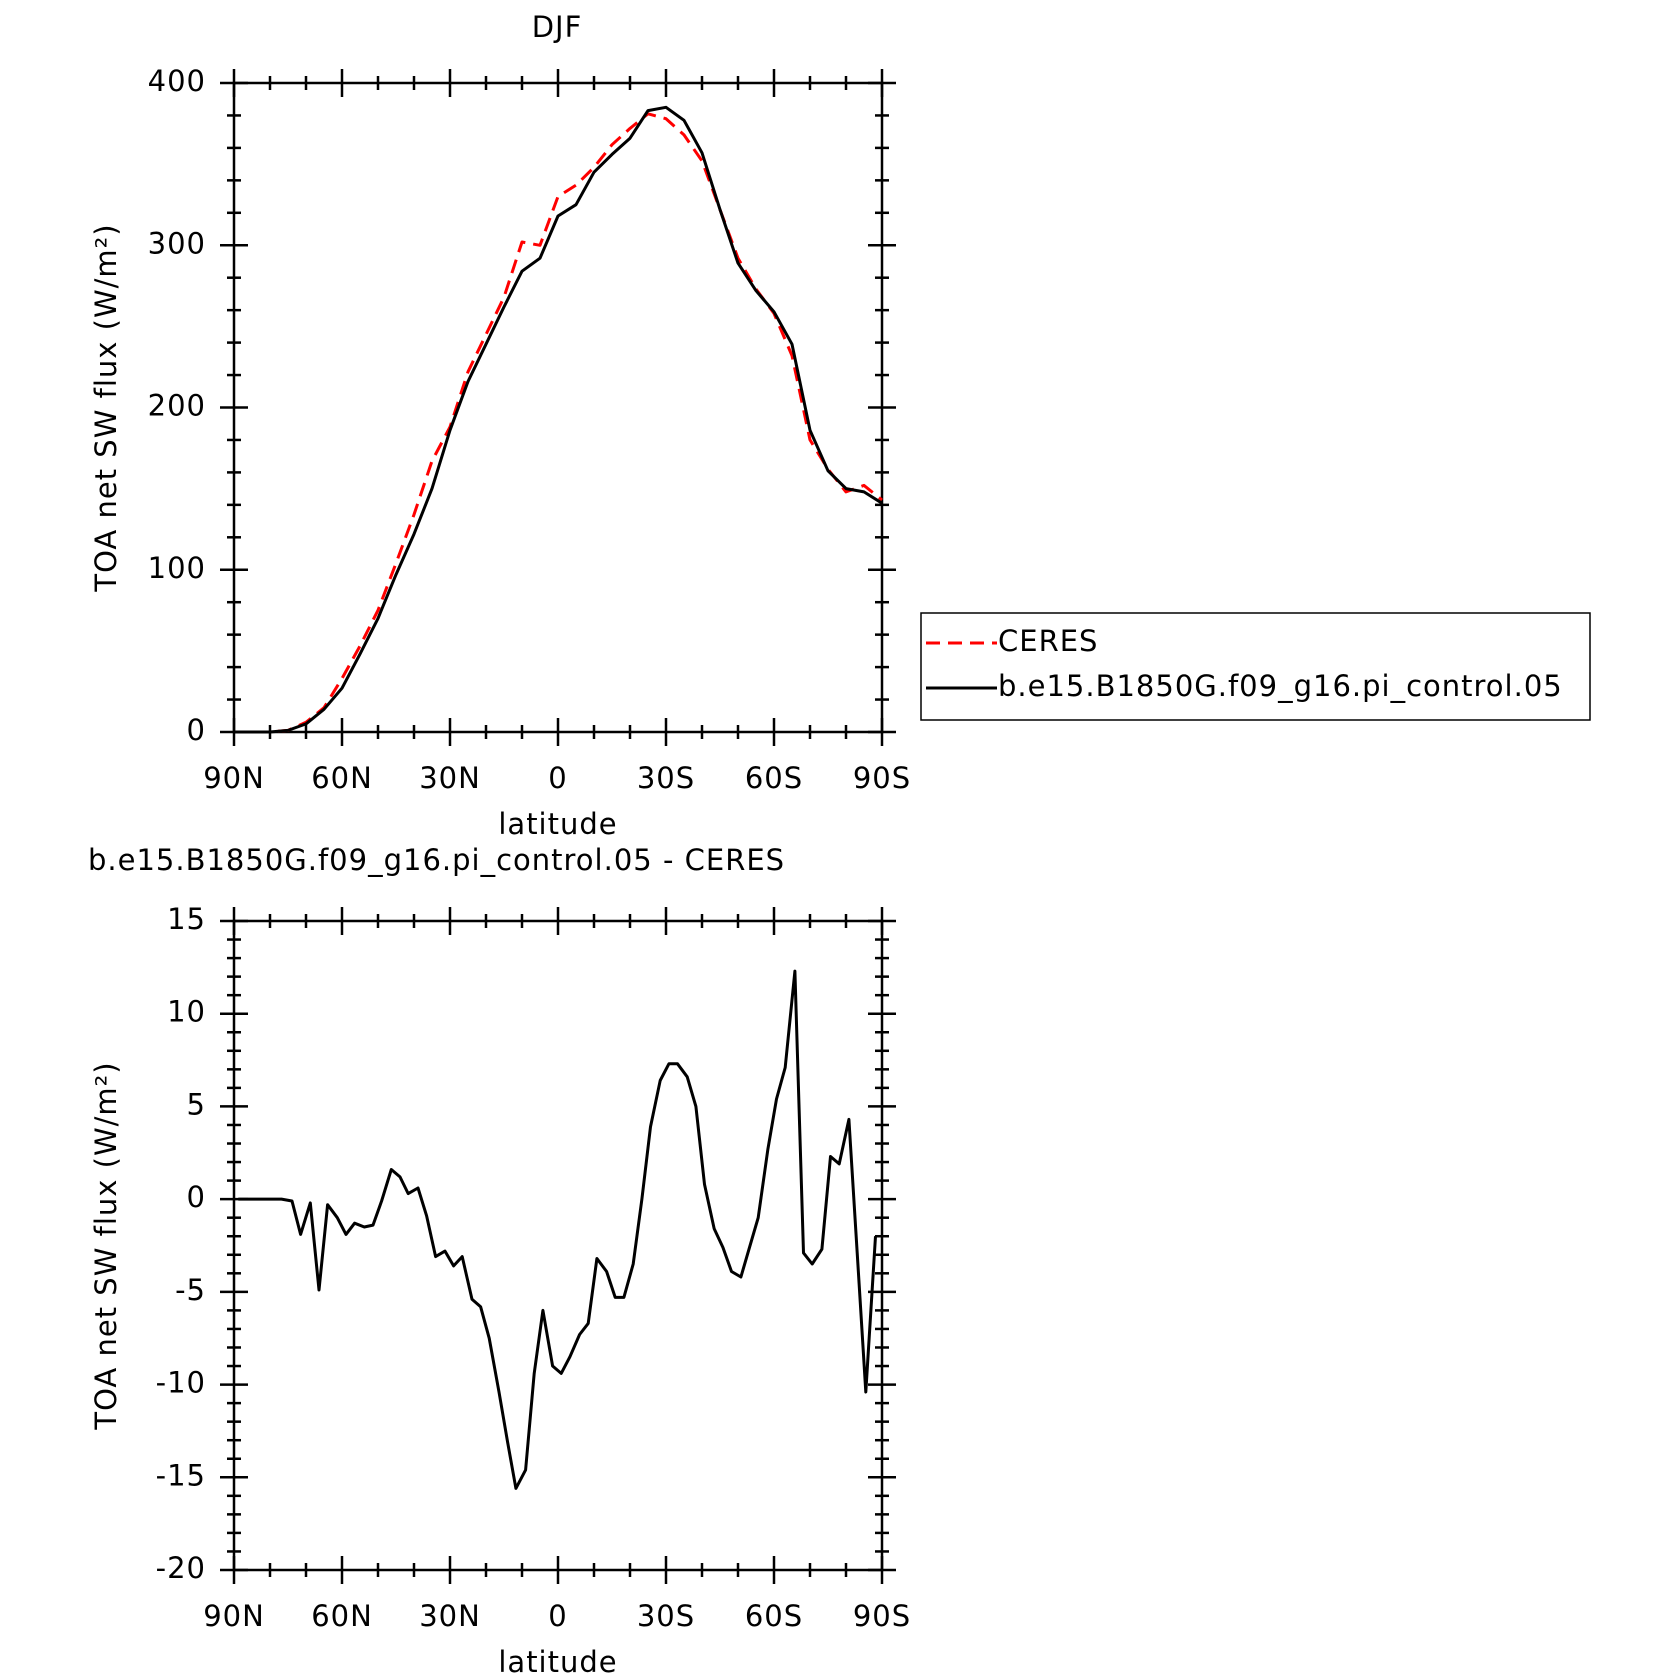 This screenshot has width=1677, height=1680. What do you see at coordinates (177, 406) in the screenshot?
I see `y-tick-label: 200` at bounding box center [177, 406].